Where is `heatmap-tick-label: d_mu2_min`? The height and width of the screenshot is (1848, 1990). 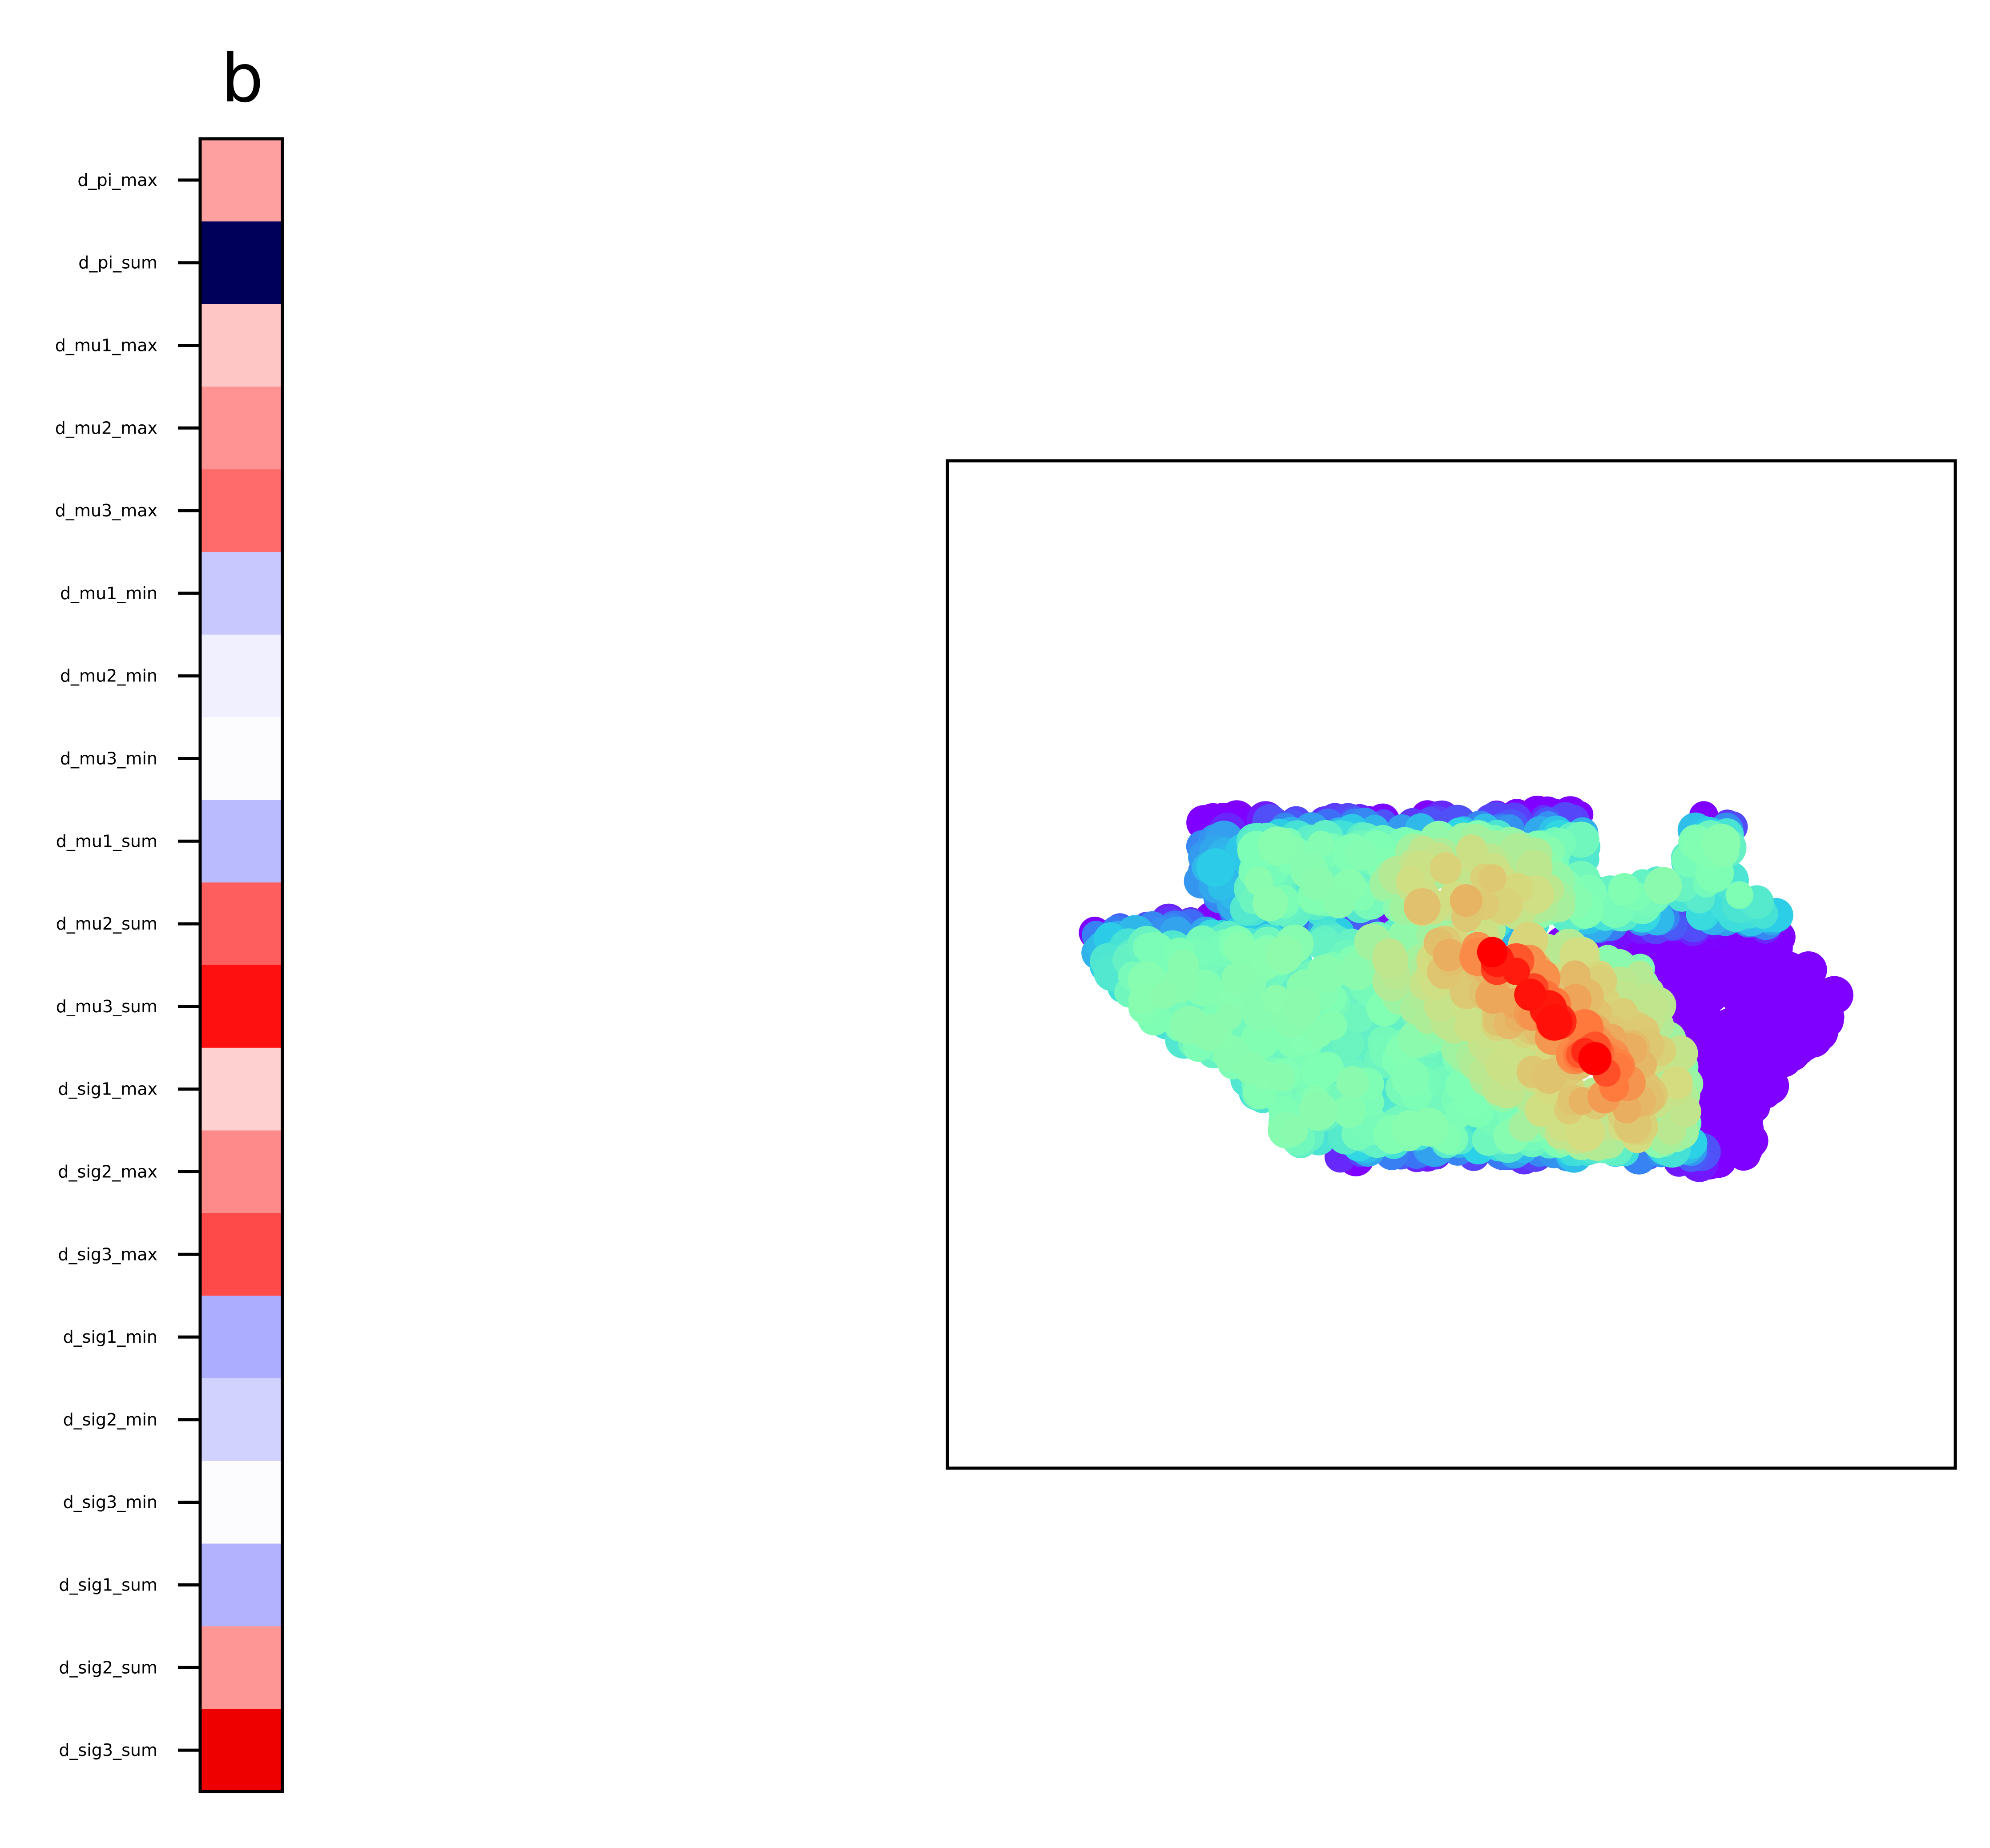
heatmap-tick-label: d_mu2_min is located at coordinates (109, 676).